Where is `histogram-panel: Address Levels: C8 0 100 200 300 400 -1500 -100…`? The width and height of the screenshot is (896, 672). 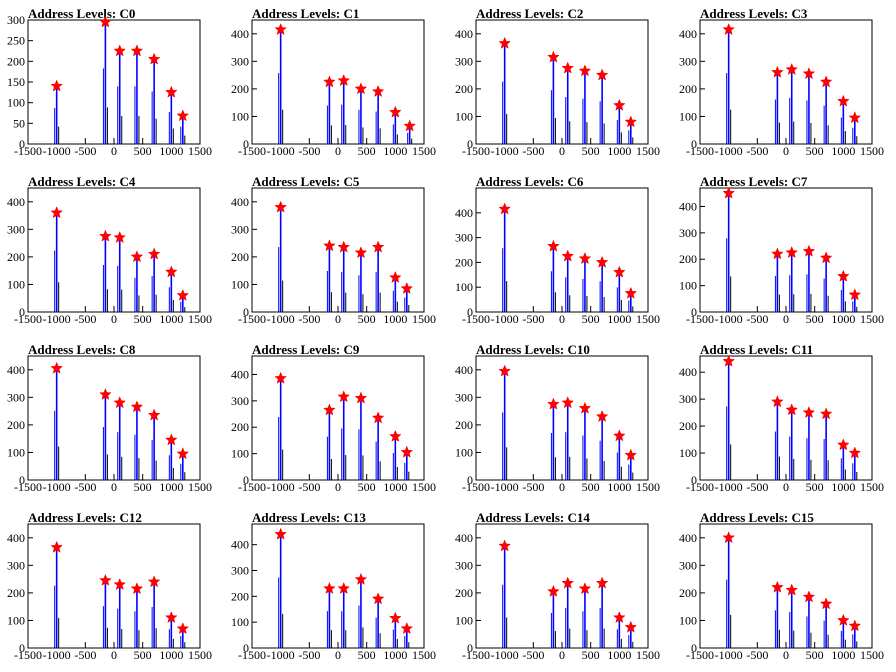 histogram-panel: Address Levels: C8 0 100 200 300 400 -1500 -100… is located at coordinates (112, 420).